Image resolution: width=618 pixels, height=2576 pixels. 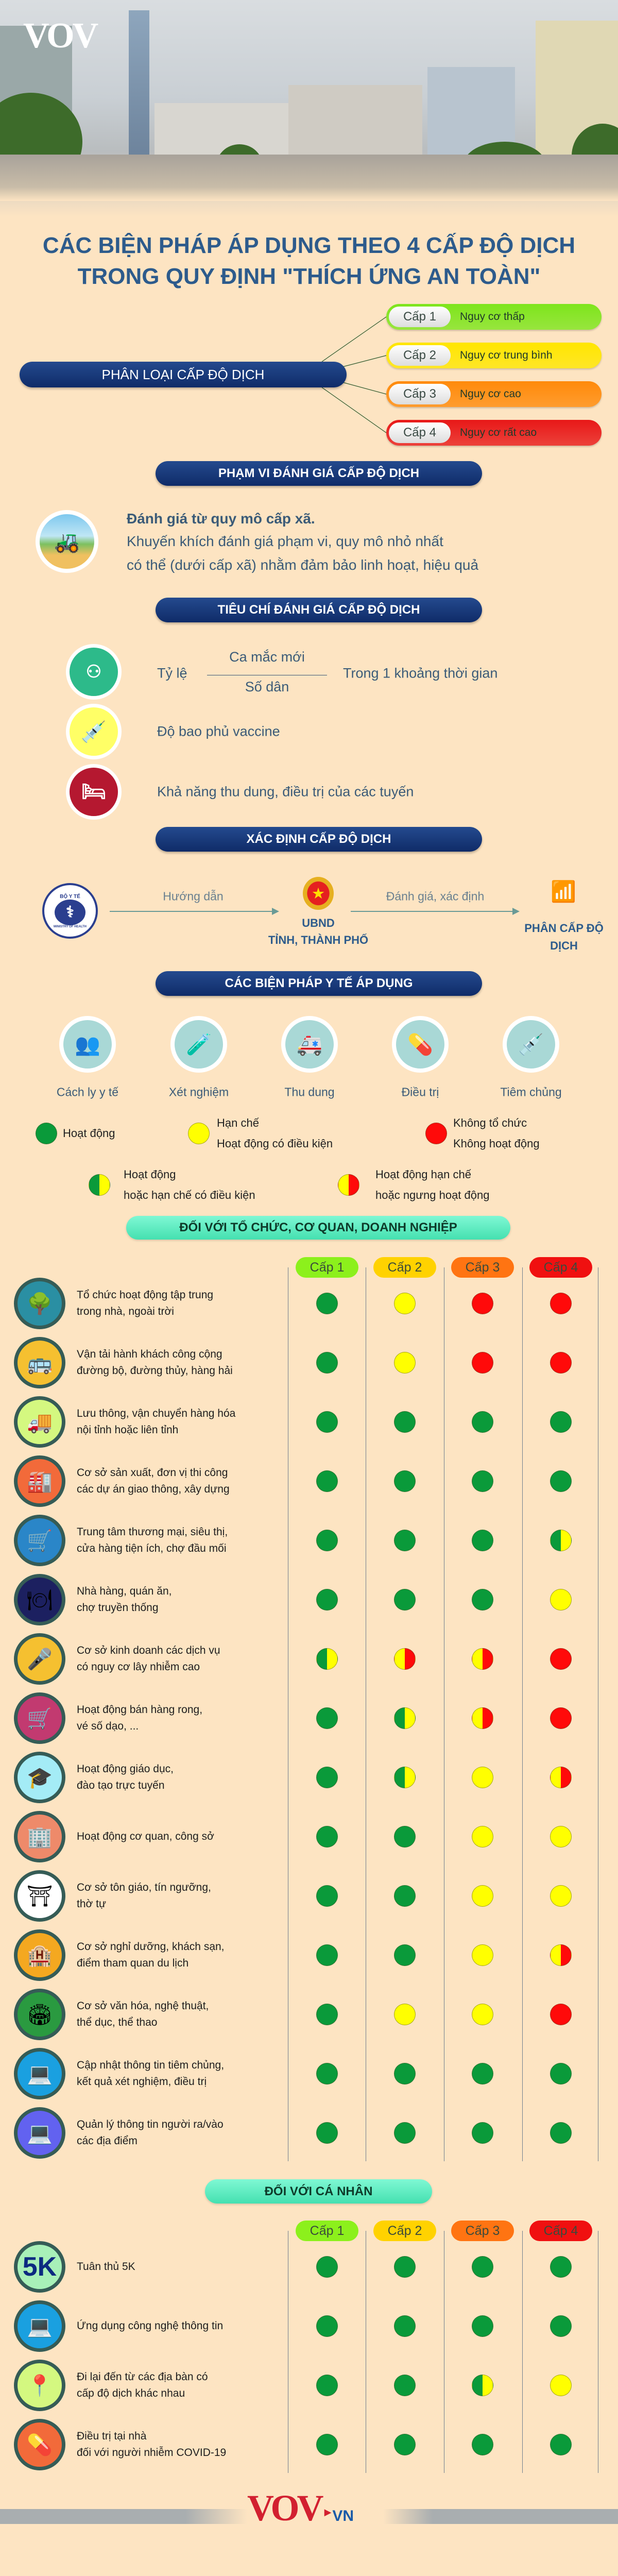 I want to click on footer-bar, so click(x=309, y=2517).